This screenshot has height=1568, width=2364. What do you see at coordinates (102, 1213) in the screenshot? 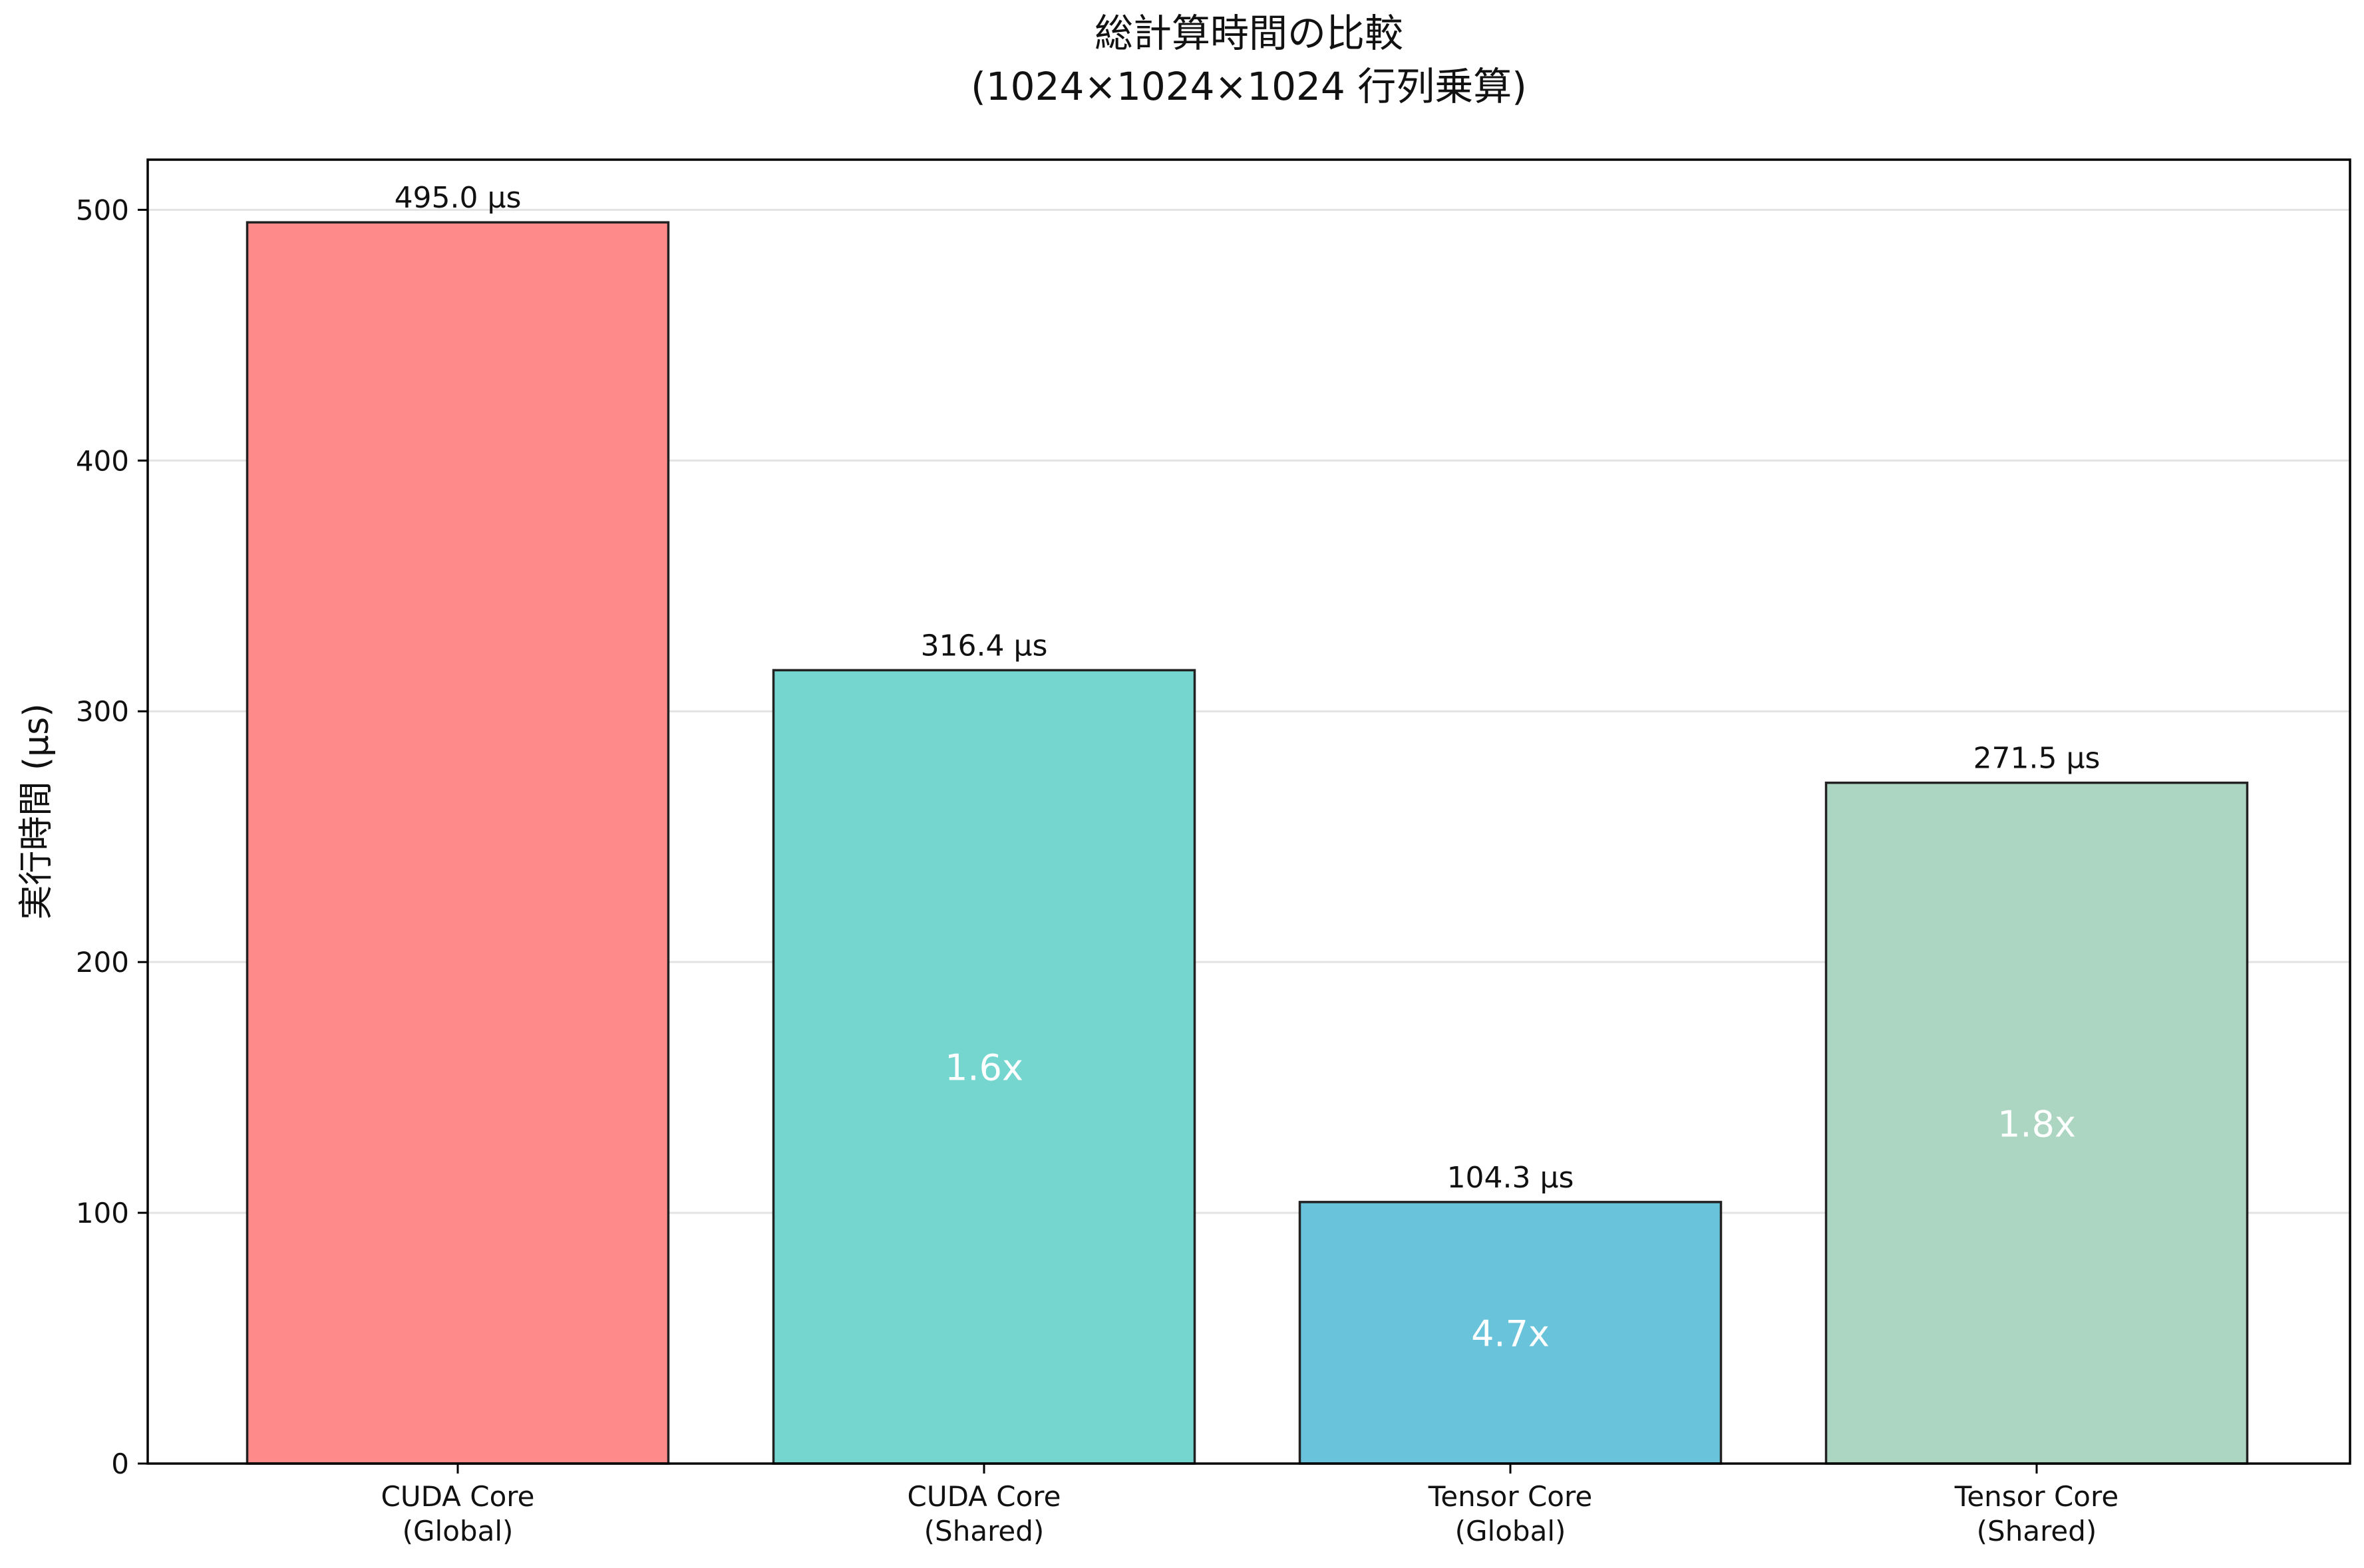
I see `ytick-label-100: 100` at bounding box center [102, 1213].